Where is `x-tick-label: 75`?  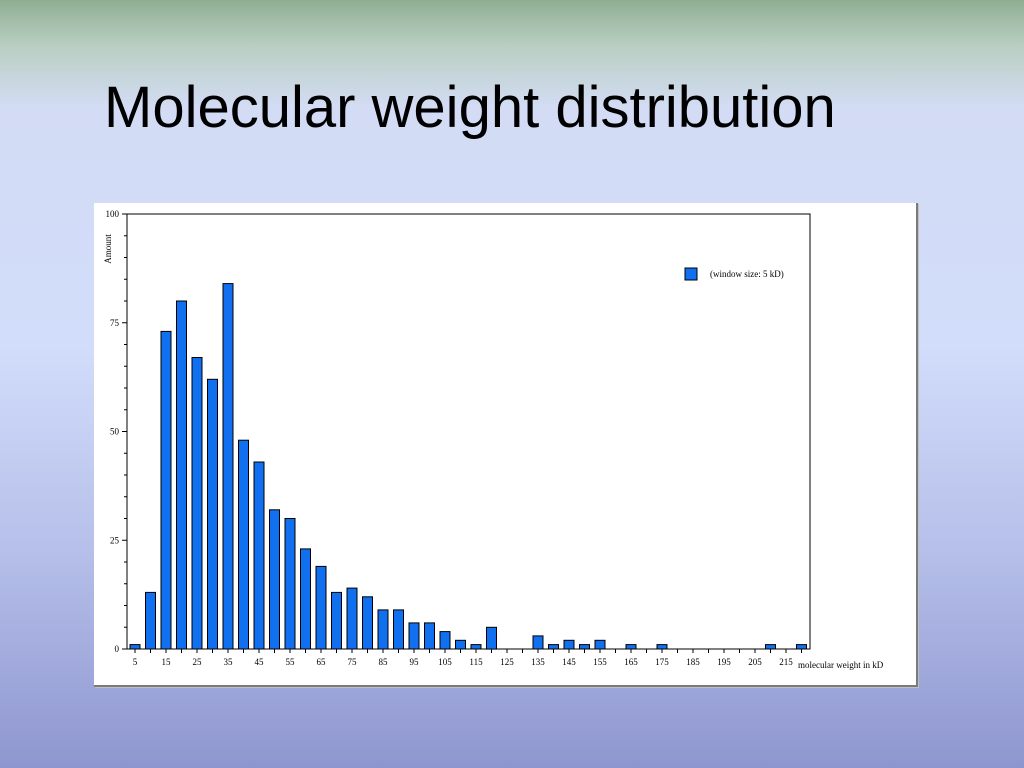 x-tick-label: 75 is located at coordinates (353, 662).